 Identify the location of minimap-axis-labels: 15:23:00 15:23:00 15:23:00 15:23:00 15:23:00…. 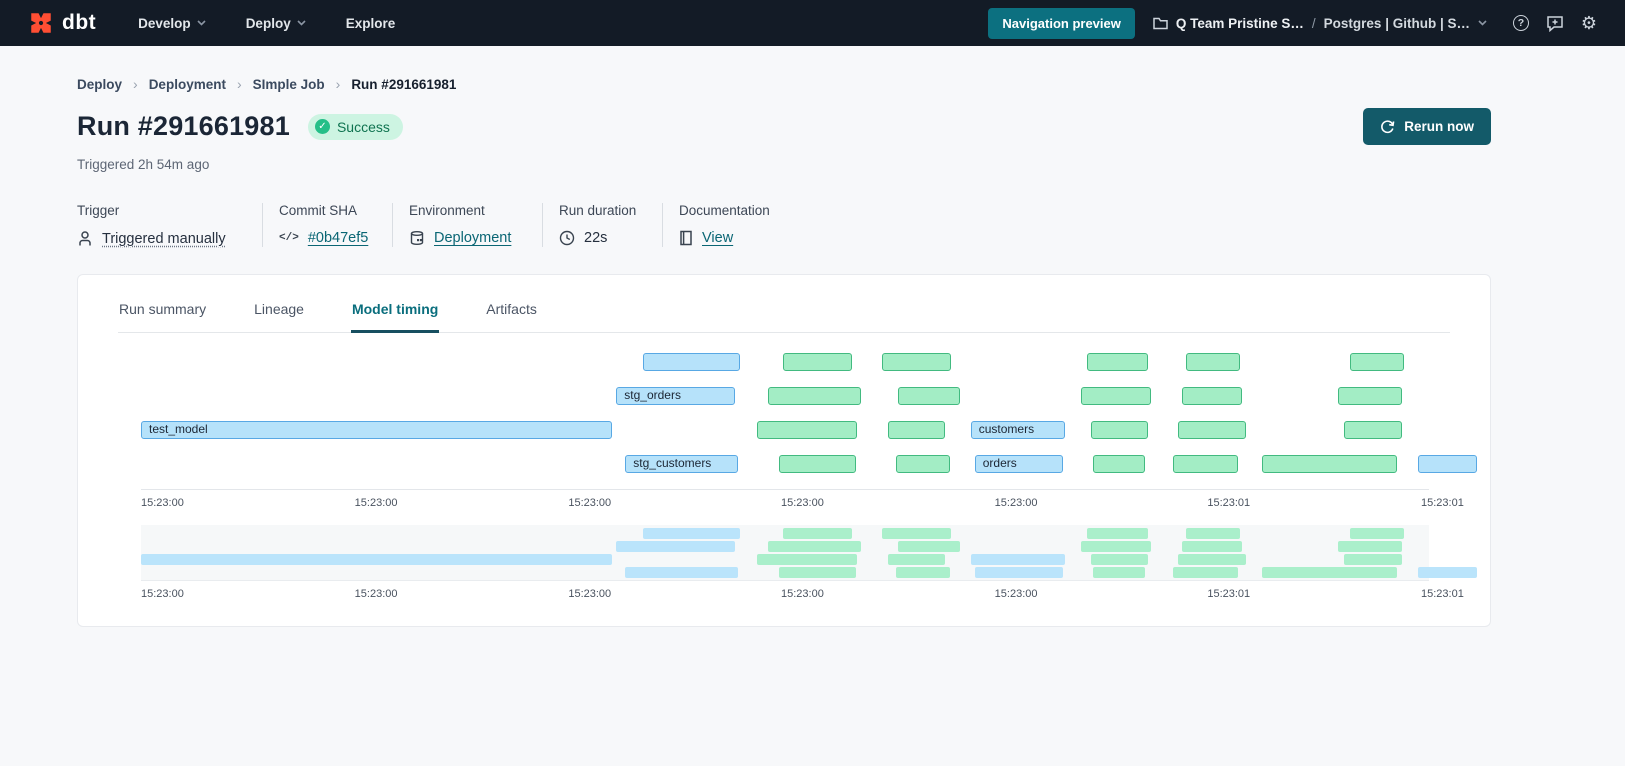
(802, 595).